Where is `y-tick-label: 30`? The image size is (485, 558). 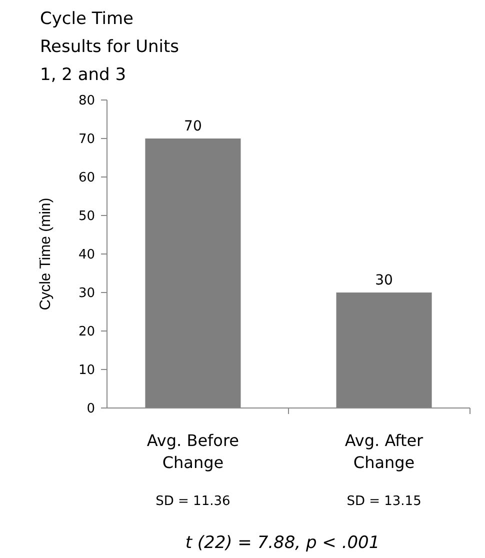
y-tick-label: 30 is located at coordinates (86, 294).